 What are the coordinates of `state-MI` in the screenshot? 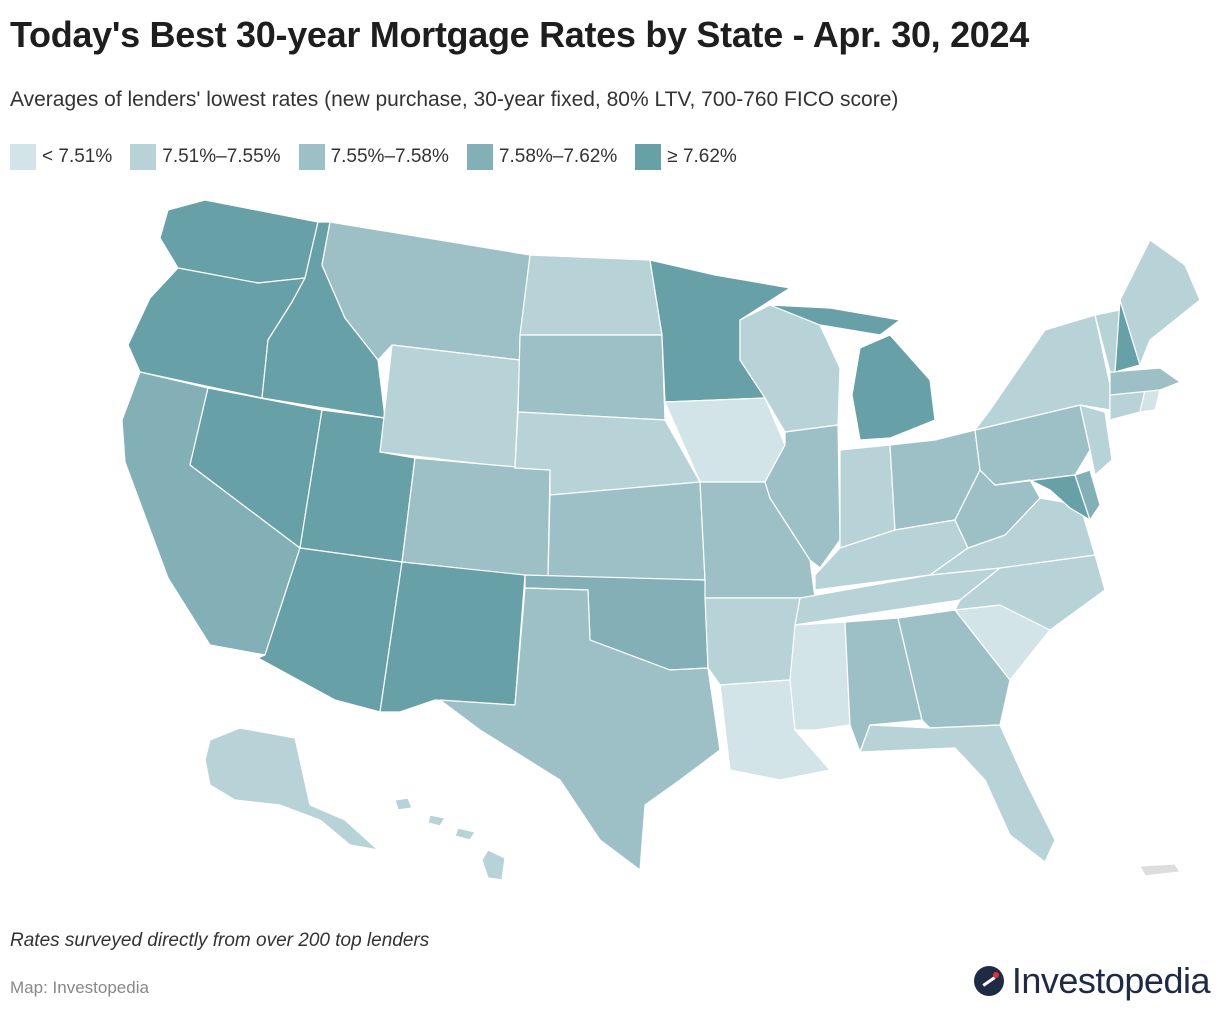 It's located at (852, 372).